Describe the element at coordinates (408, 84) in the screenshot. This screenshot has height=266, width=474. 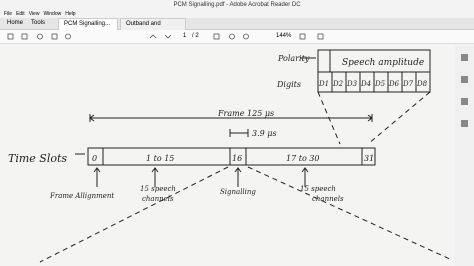
I see `digit: D7` at that location.